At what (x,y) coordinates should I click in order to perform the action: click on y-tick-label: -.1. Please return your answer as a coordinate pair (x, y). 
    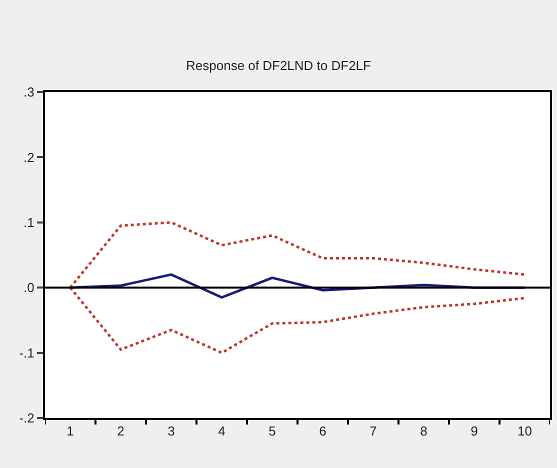
    Looking at the image, I should click on (26, 352).